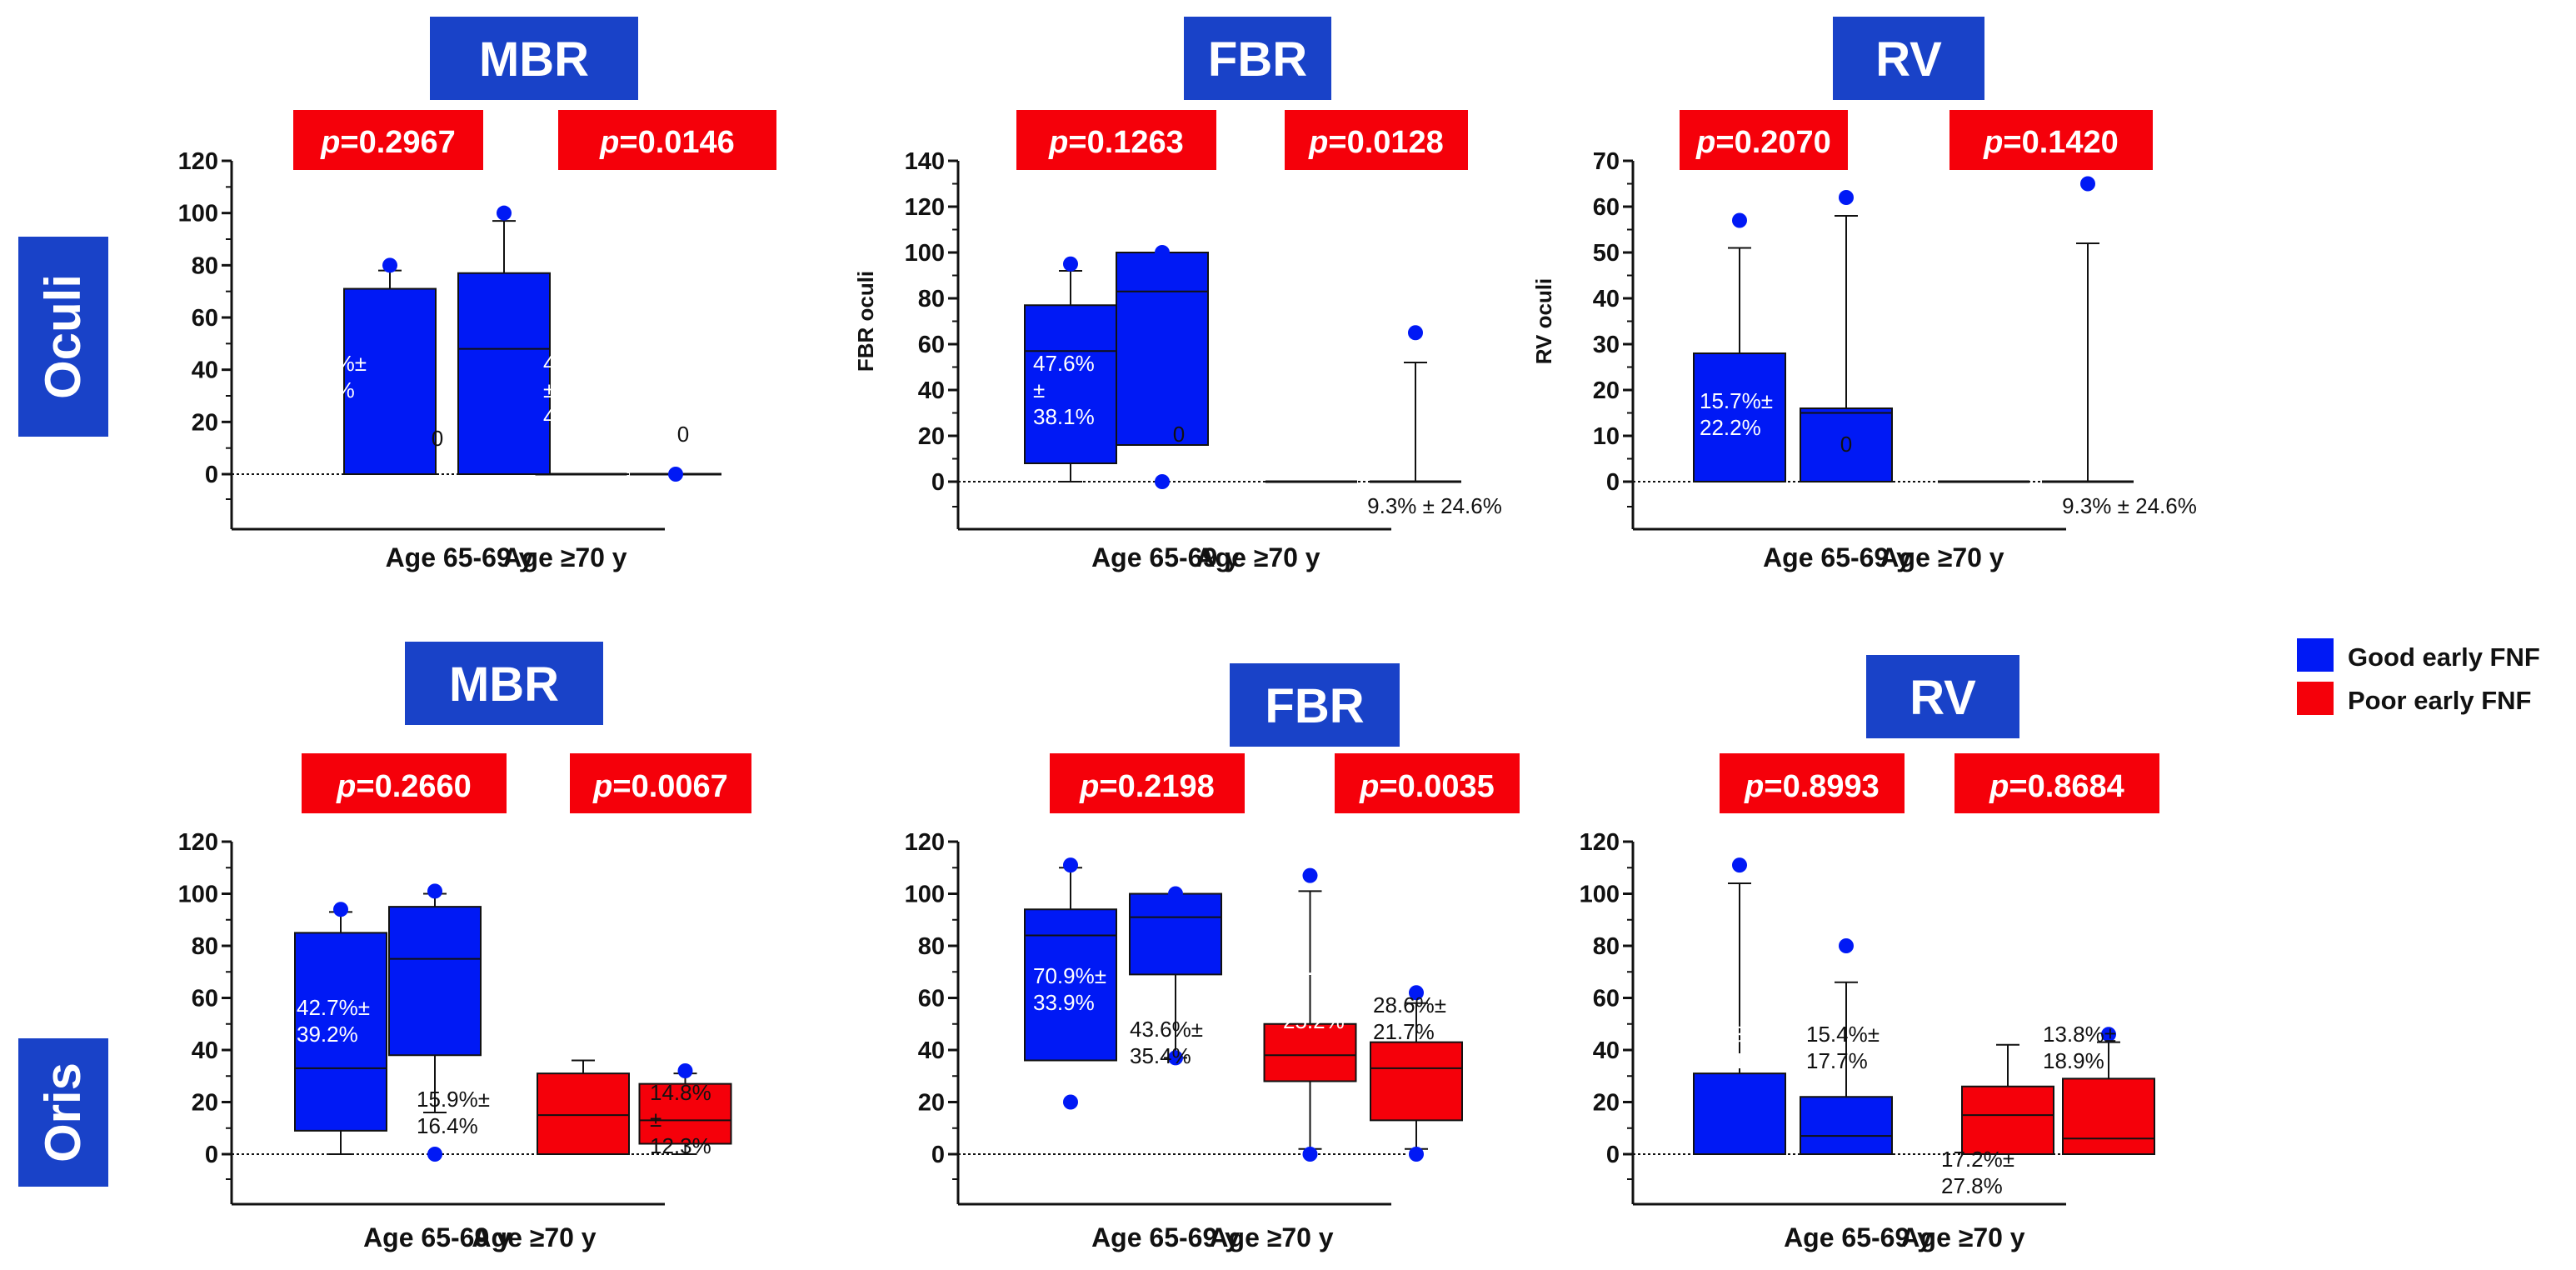 This screenshot has height=1270, width=2576. I want to click on row-label-oculi-box, so click(63, 337).